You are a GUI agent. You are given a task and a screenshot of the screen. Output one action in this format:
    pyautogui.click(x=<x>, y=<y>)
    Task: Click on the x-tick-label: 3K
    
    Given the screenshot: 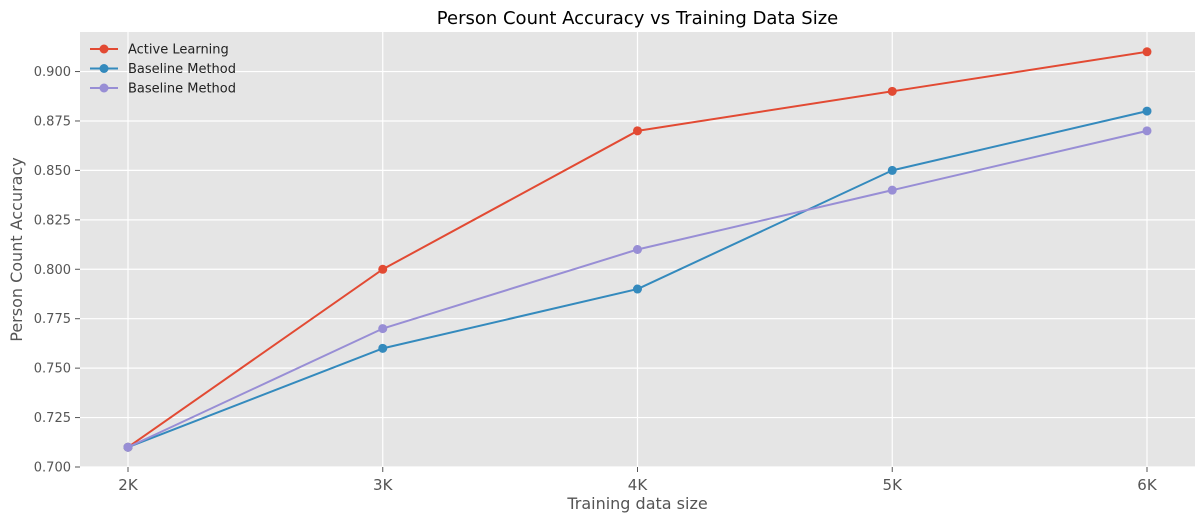 What is the action you would take?
    pyautogui.click(x=383, y=485)
    